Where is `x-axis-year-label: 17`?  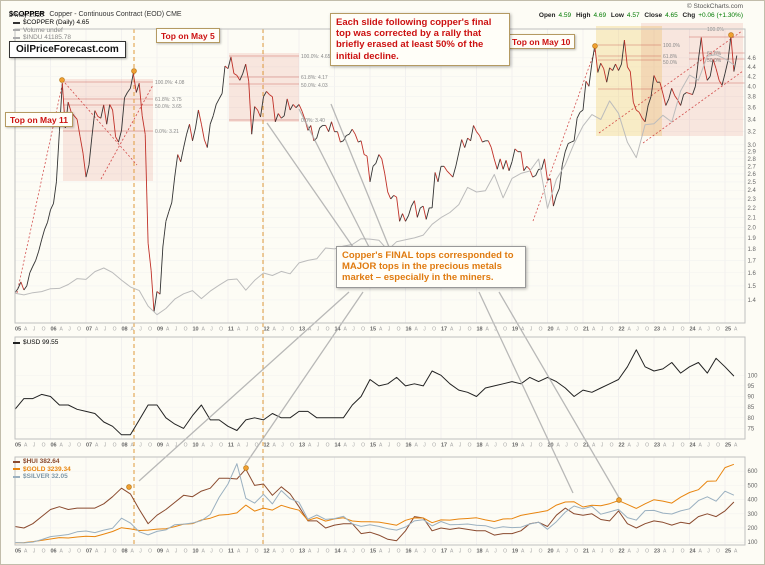
x-axis-year-label: 17 is located at coordinates (444, 446).